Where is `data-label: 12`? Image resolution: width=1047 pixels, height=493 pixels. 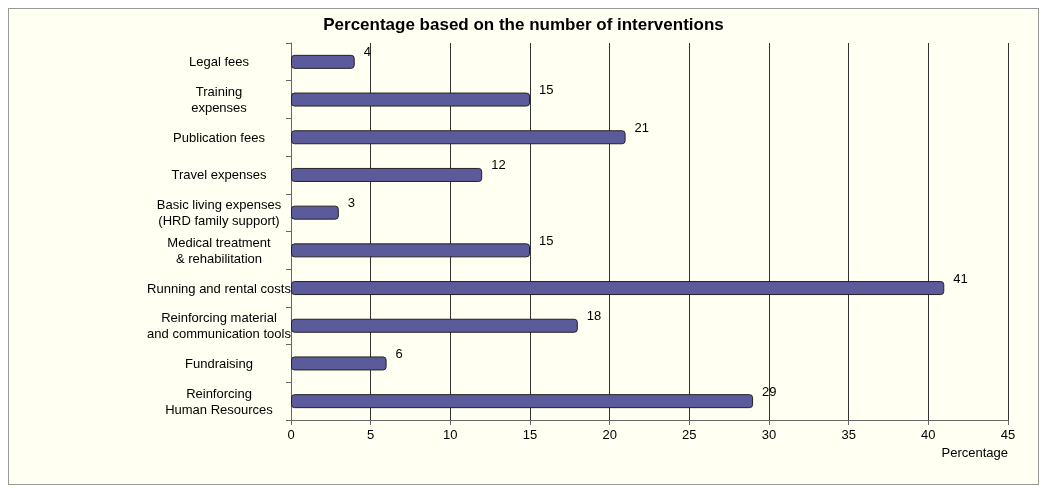 data-label: 12 is located at coordinates (498, 165).